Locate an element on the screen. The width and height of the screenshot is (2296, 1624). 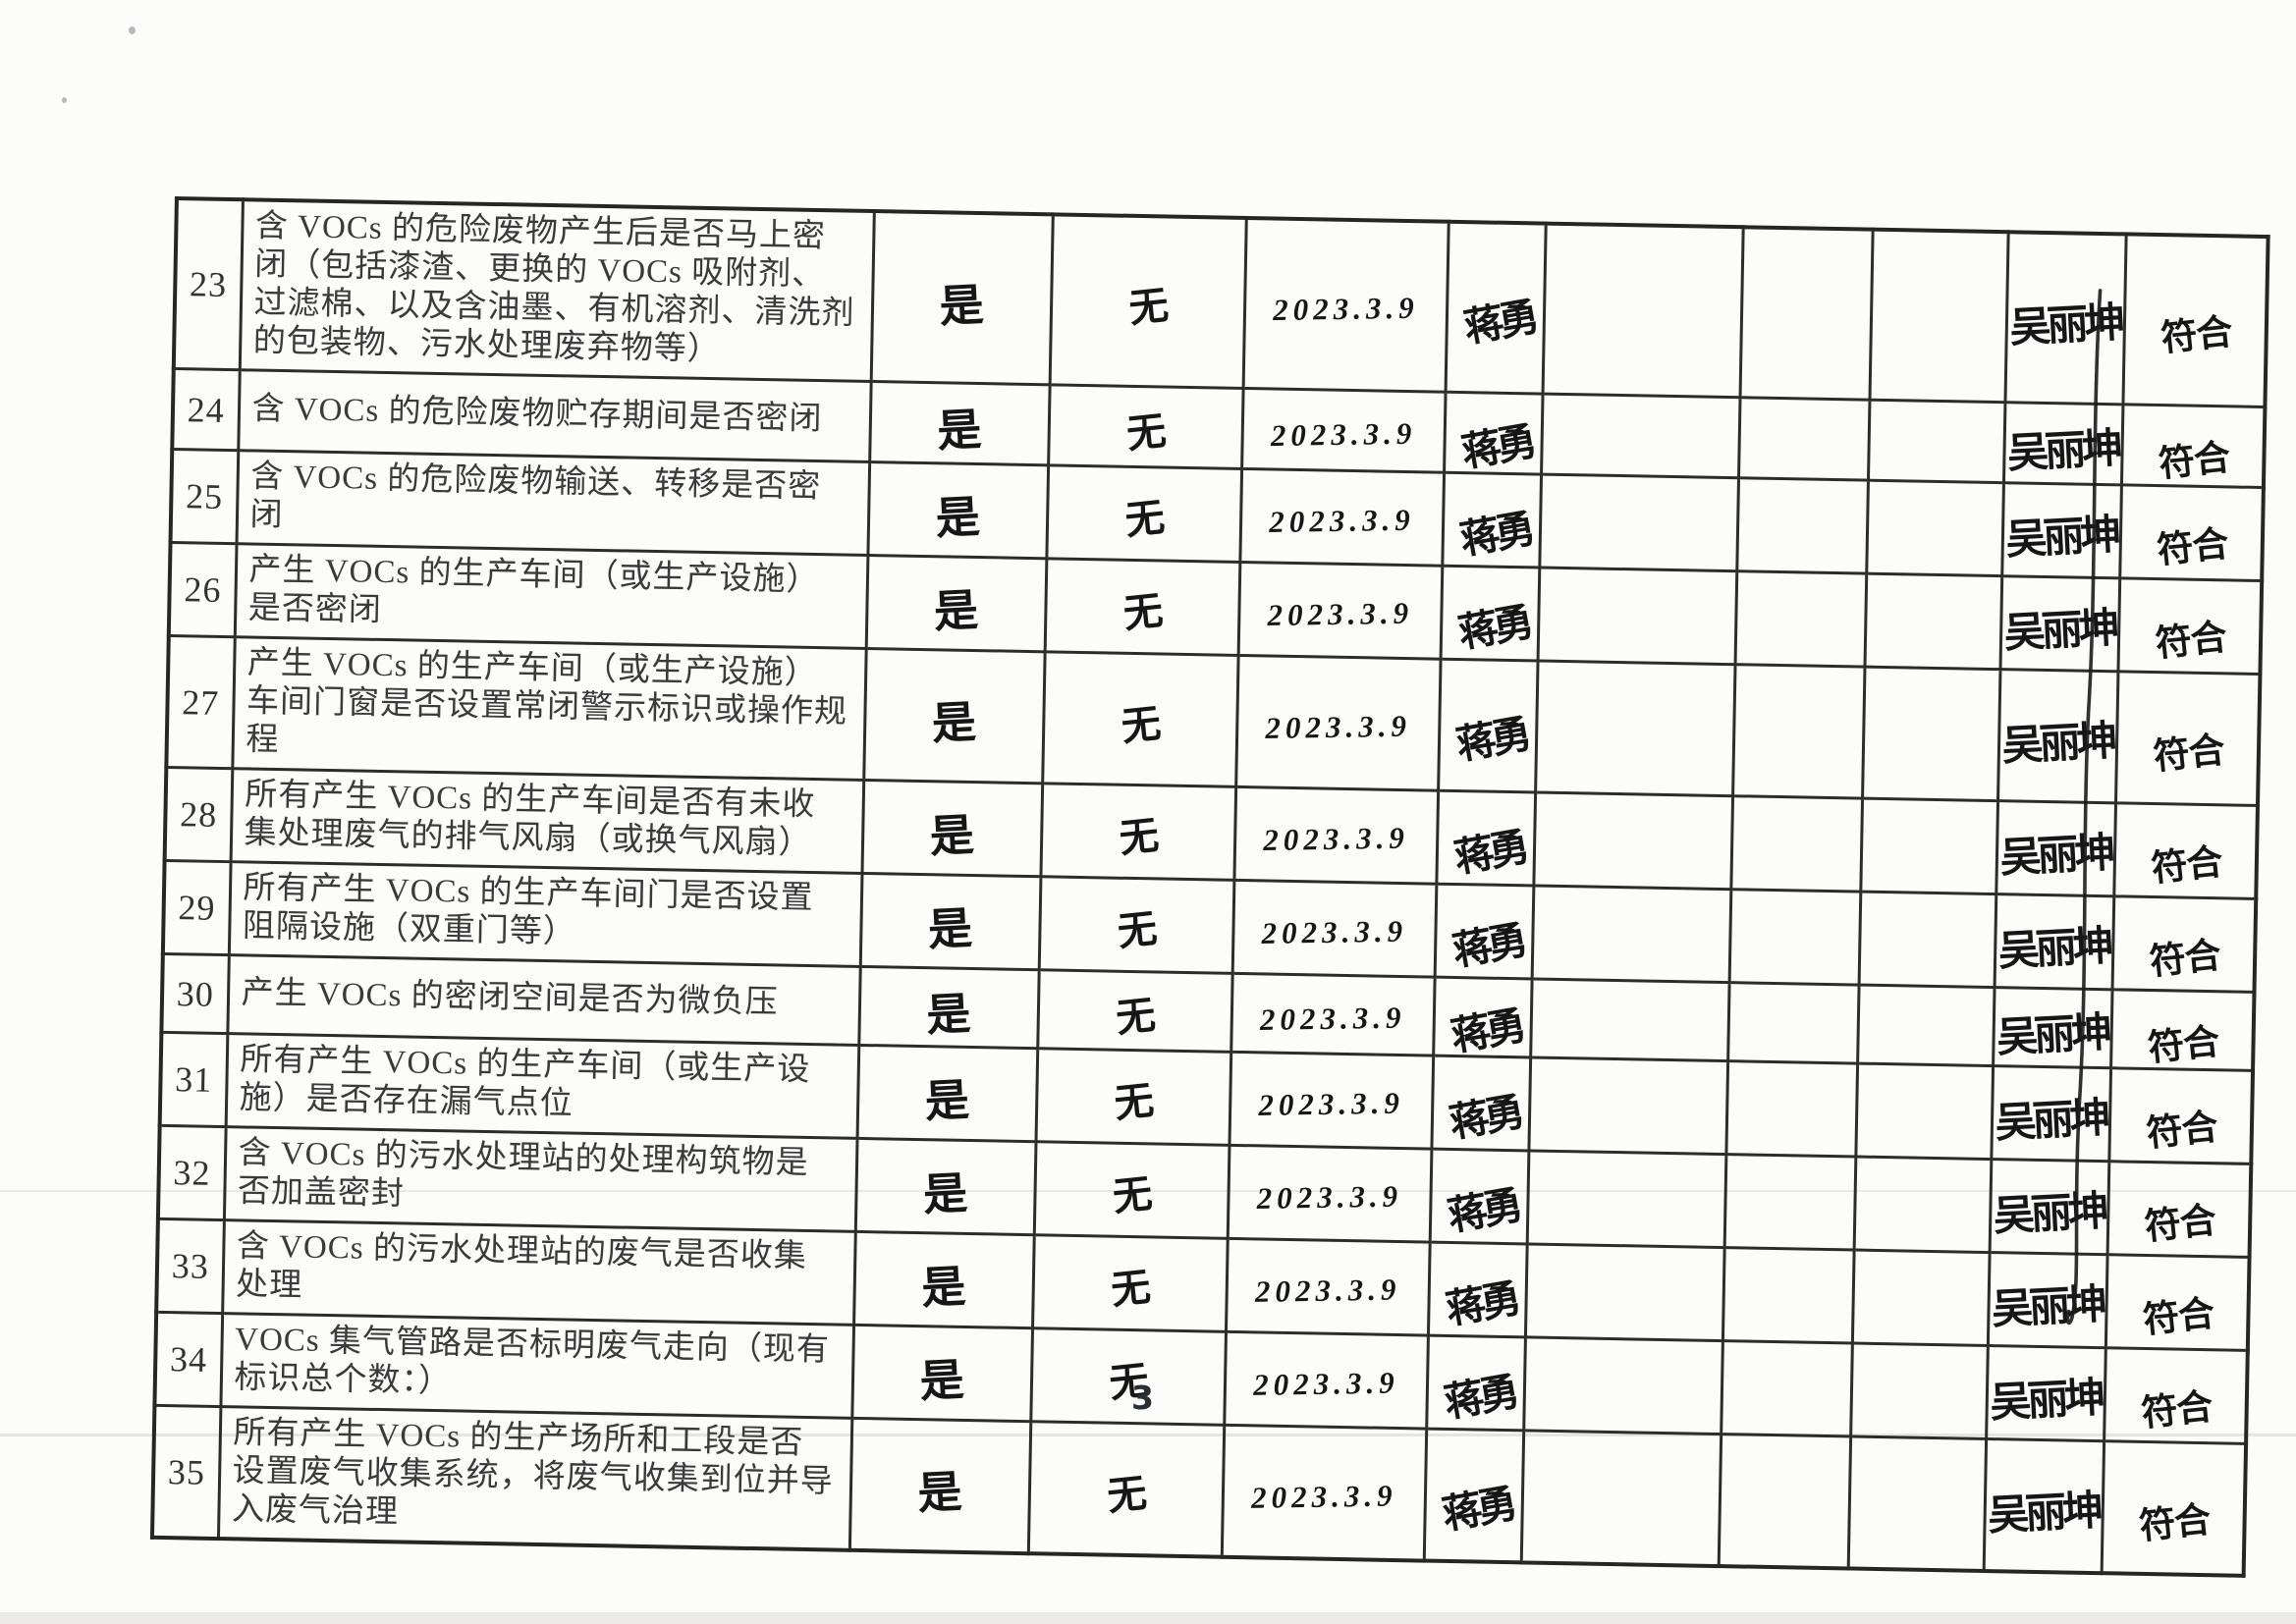
row-number-cell: 28 is located at coordinates (198, 814).